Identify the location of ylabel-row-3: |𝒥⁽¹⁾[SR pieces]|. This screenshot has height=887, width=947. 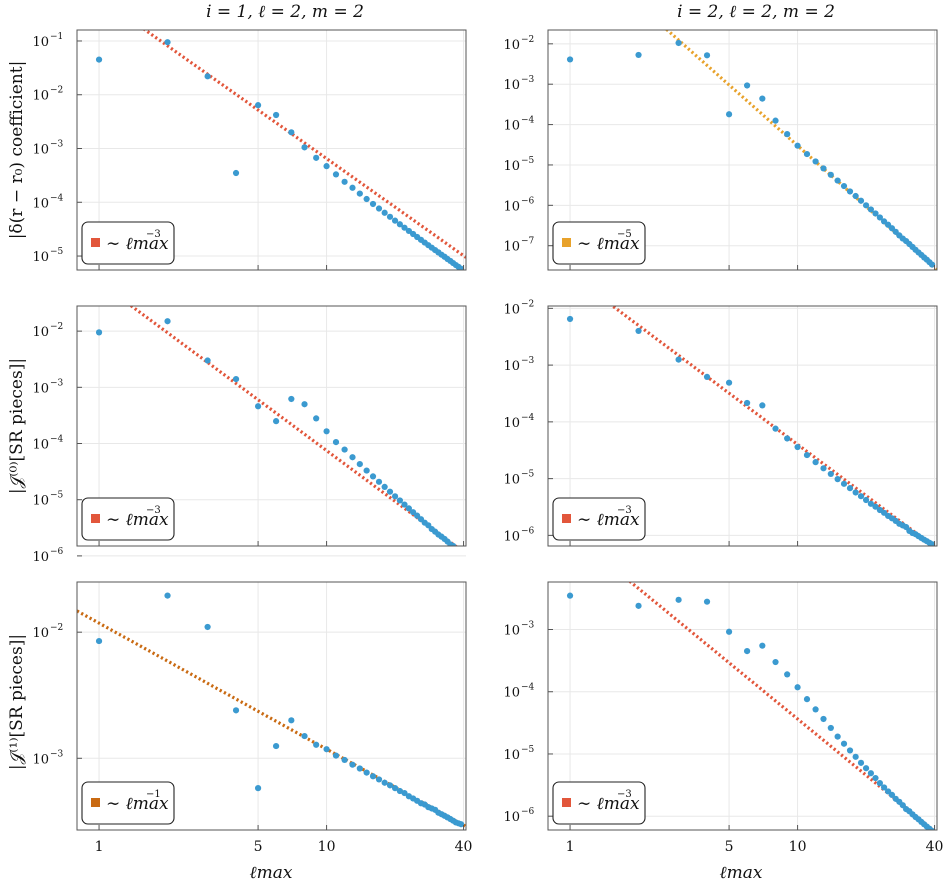
(17, 702).